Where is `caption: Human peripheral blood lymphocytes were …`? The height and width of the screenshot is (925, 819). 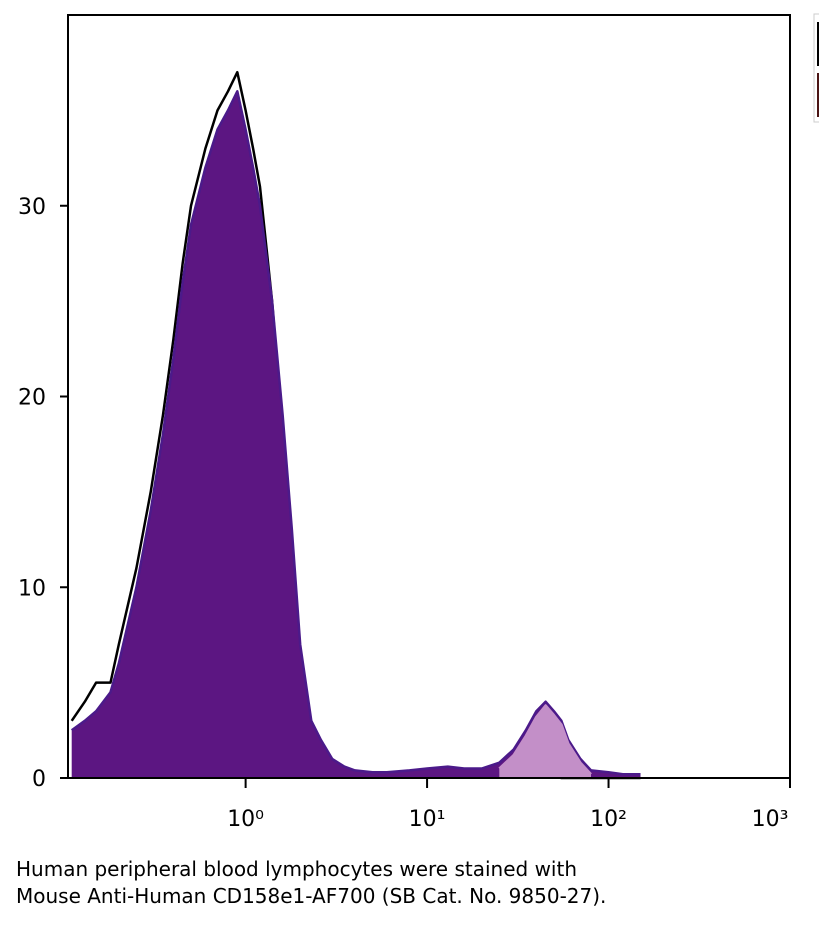
caption: Human peripheral blood lymphocytes were … is located at coordinates (311, 883).